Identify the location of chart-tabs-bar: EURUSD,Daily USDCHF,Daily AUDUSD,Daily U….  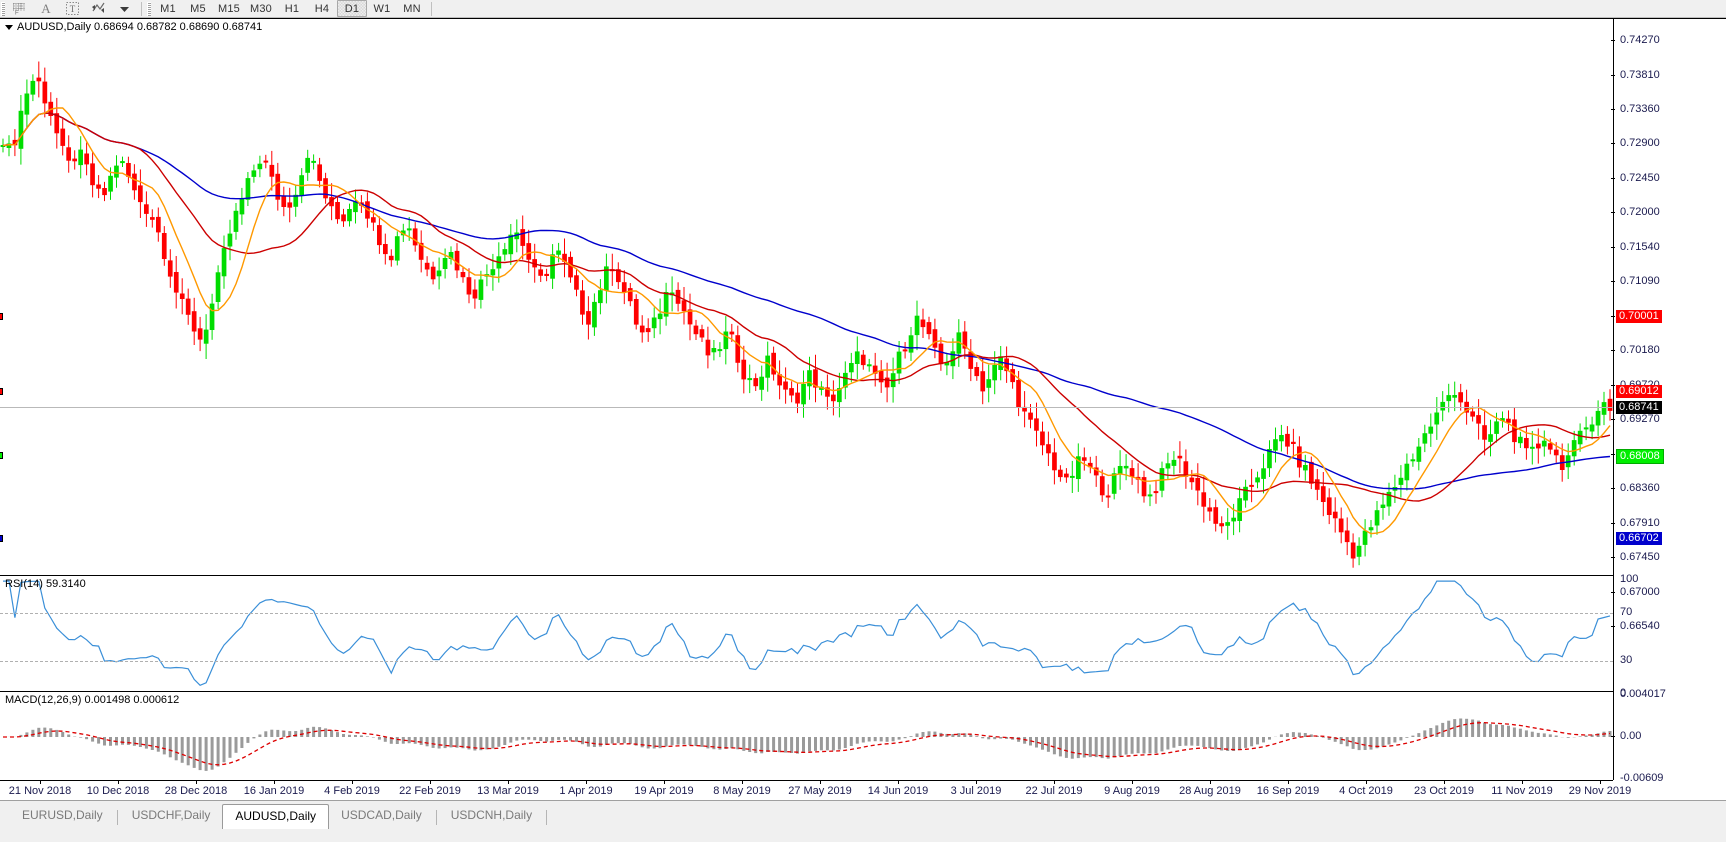
(863, 821).